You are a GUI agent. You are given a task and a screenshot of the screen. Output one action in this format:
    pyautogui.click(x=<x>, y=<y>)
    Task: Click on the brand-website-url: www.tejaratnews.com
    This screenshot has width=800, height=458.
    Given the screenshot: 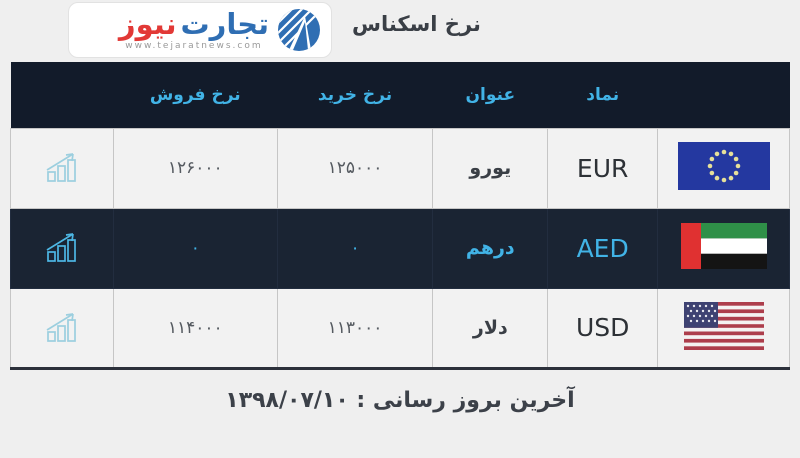 What is the action you would take?
    pyautogui.click(x=194, y=45)
    